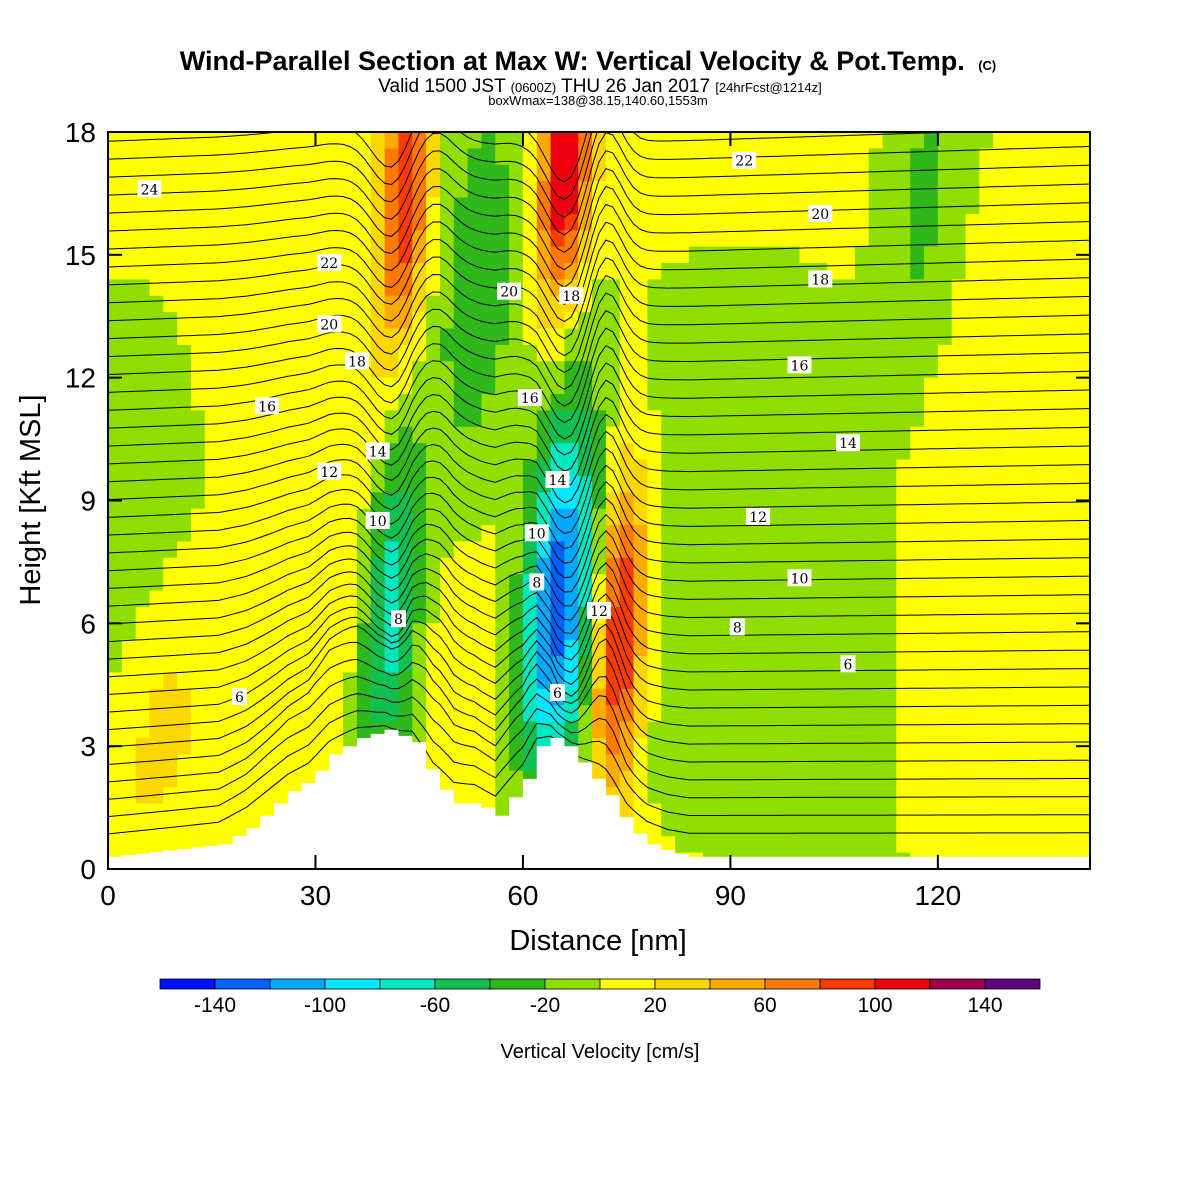  What do you see at coordinates (398, 620) in the screenshot?
I see `contour-label-text: 8` at bounding box center [398, 620].